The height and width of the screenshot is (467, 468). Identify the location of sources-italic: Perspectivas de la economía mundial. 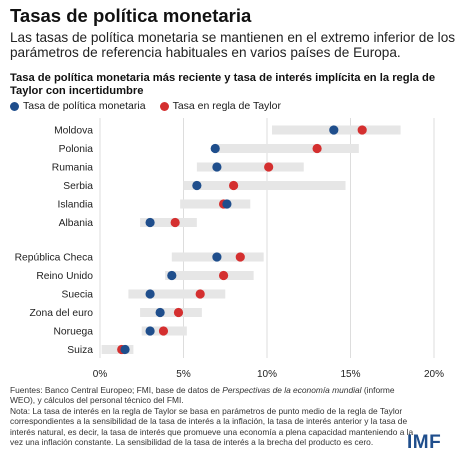
(292, 390).